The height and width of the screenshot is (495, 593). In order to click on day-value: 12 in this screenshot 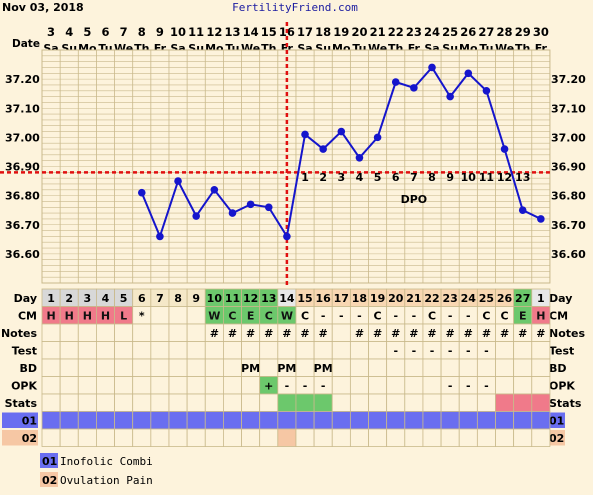, I will do `click(250, 298)`.